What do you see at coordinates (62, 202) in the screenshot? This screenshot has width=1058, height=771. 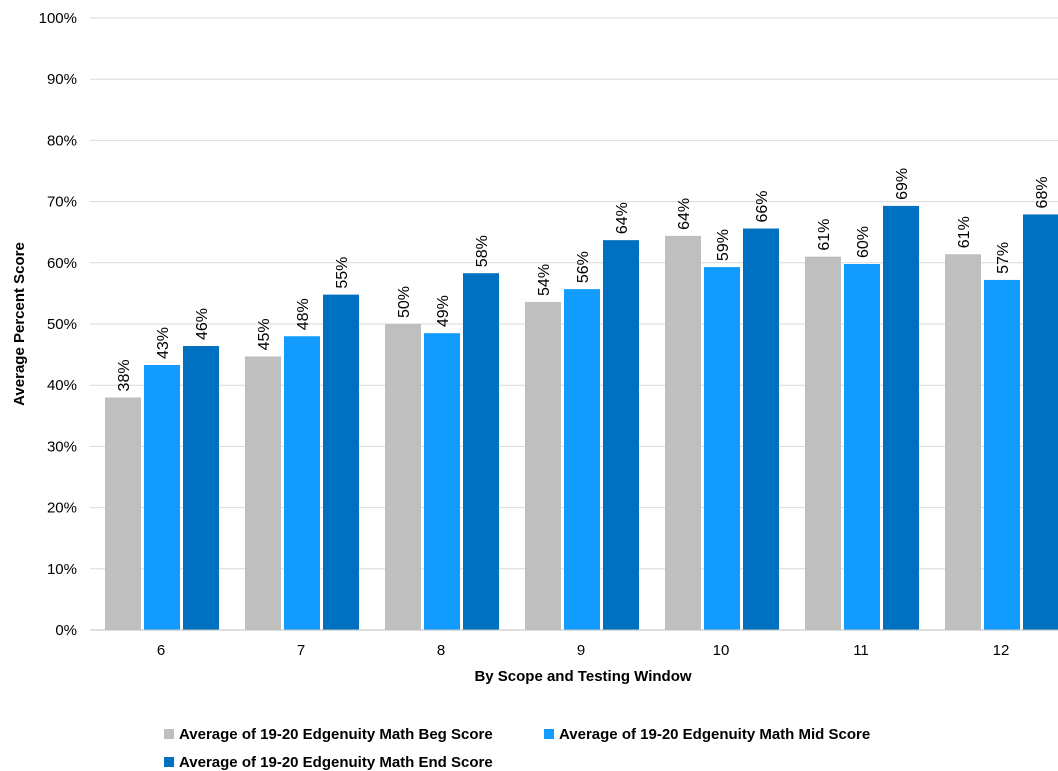 I see `y-tick-label: 70%` at bounding box center [62, 202].